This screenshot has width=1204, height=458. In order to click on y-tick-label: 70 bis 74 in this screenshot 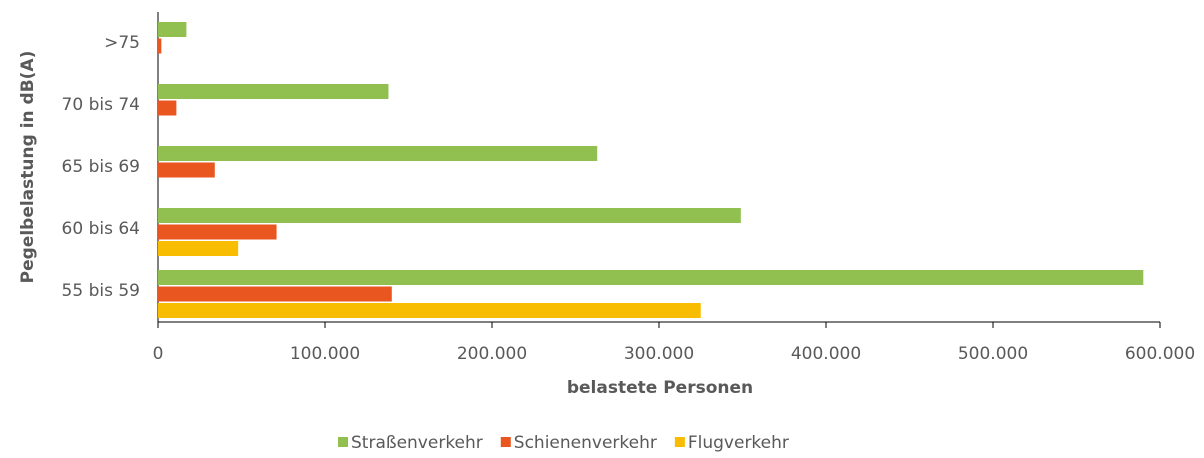, I will do `click(101, 105)`.